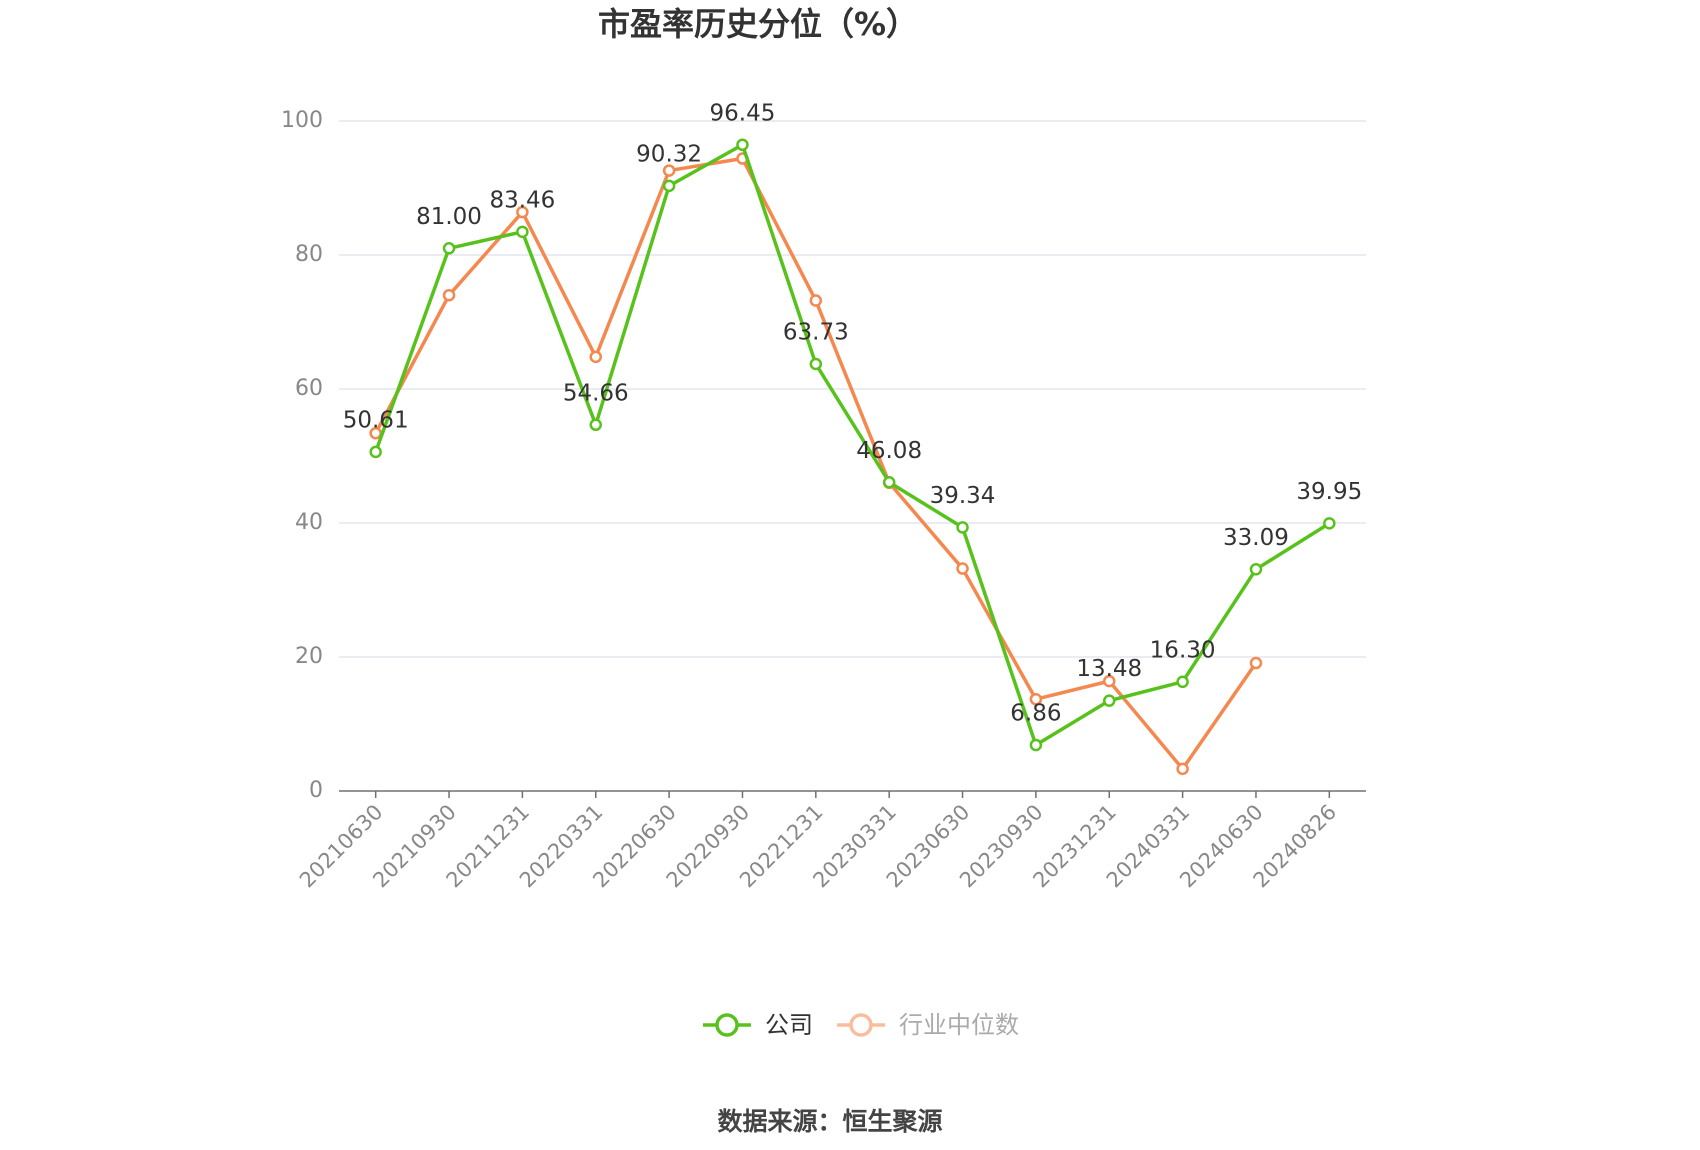 This screenshot has height=1150, width=1700. I want to click on y-tick-label: 100, so click(302, 120).